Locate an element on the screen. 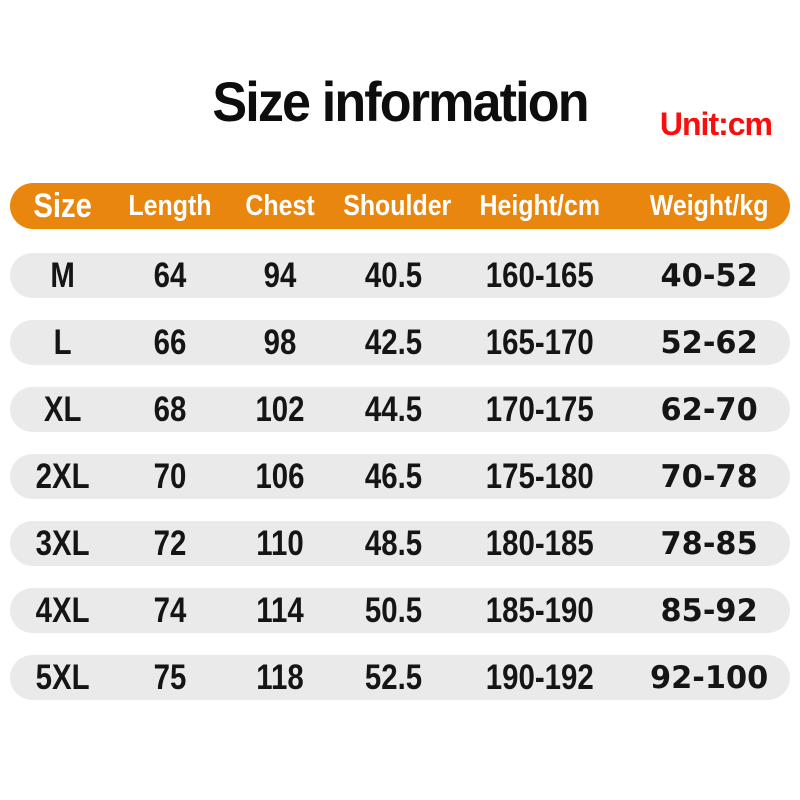 This screenshot has width=800, height=800. column-header-weight: Weight/kg is located at coordinates (709, 205).